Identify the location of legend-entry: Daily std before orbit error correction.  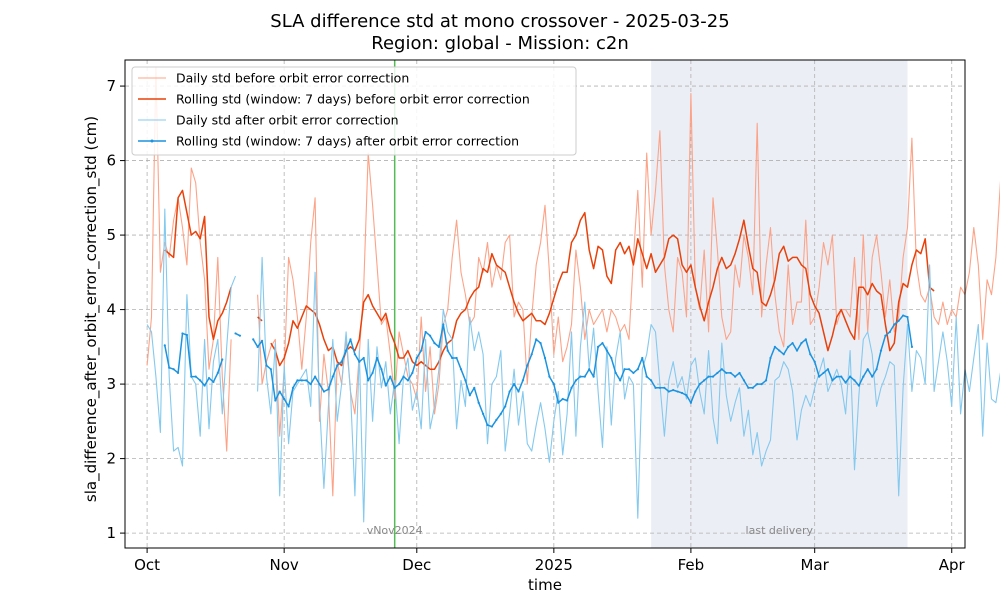
(292, 78).